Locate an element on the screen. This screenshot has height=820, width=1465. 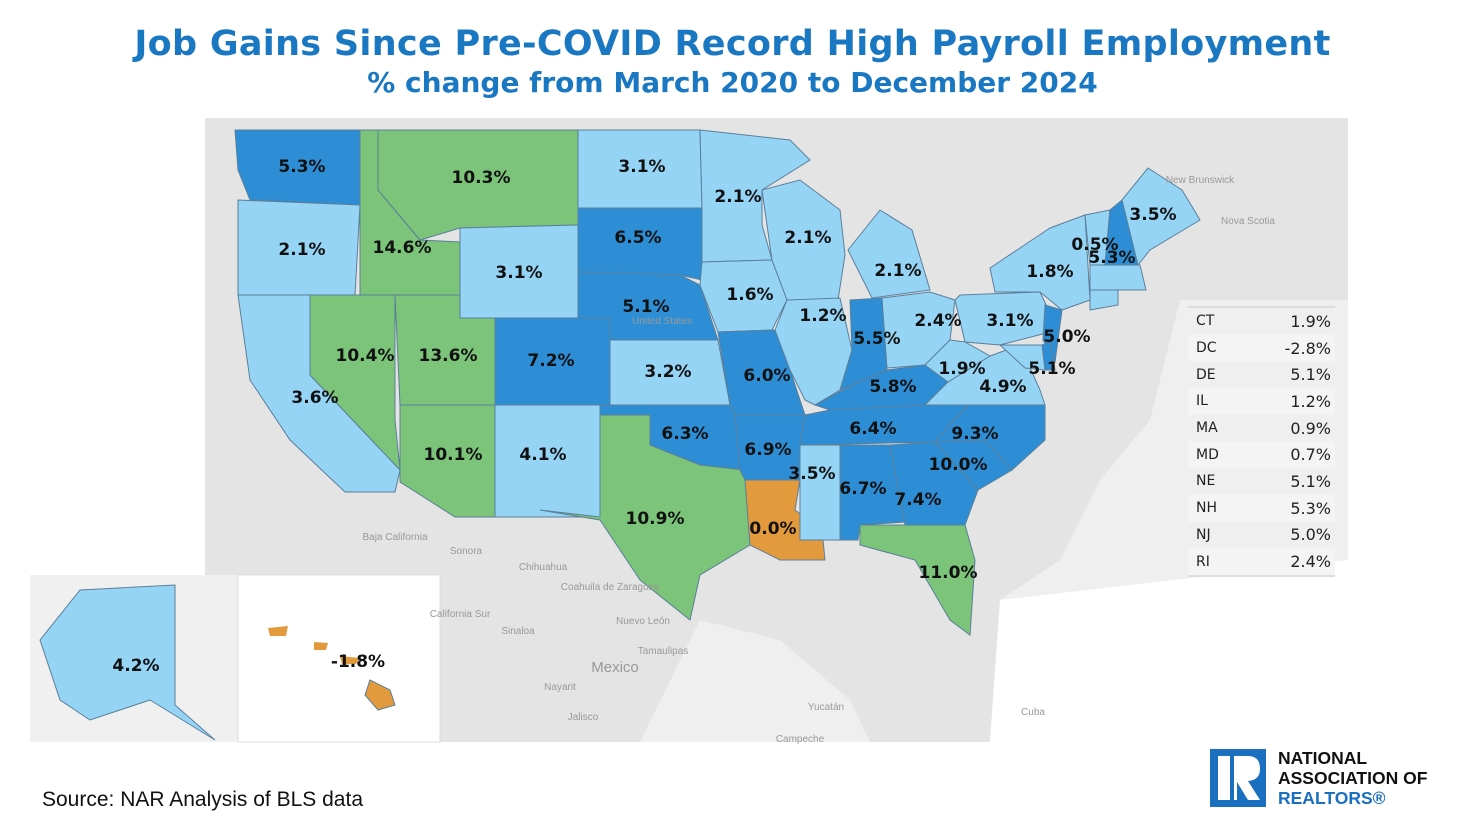
state-value-label-oh: 2.4% is located at coordinates (937, 321).